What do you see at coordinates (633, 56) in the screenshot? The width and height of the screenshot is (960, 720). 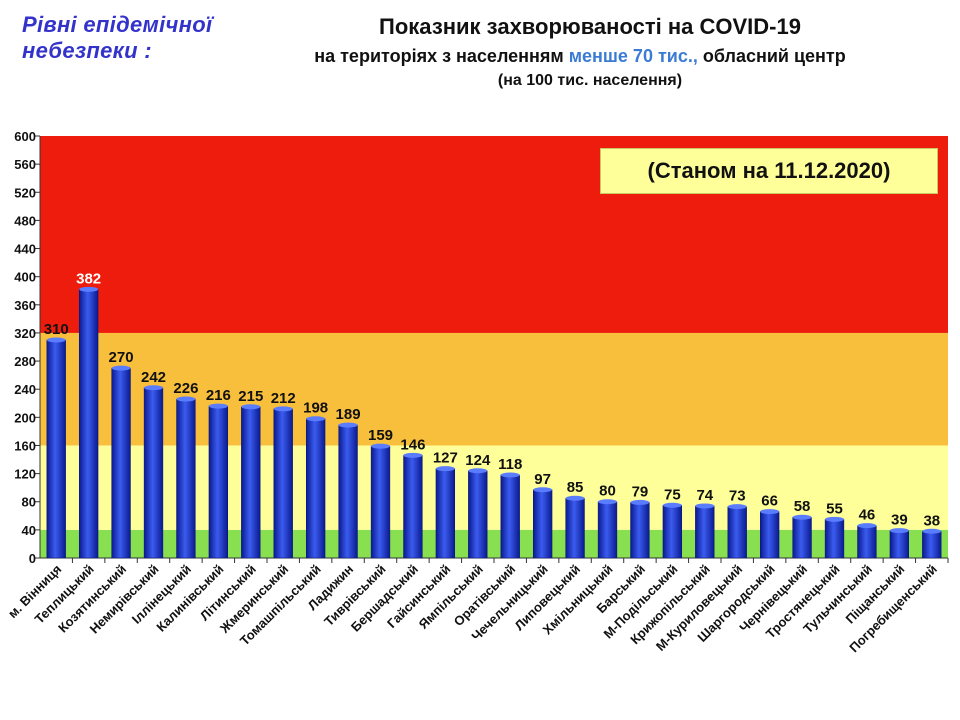 I see `subtitle-highlight: менше 70 тис.,` at bounding box center [633, 56].